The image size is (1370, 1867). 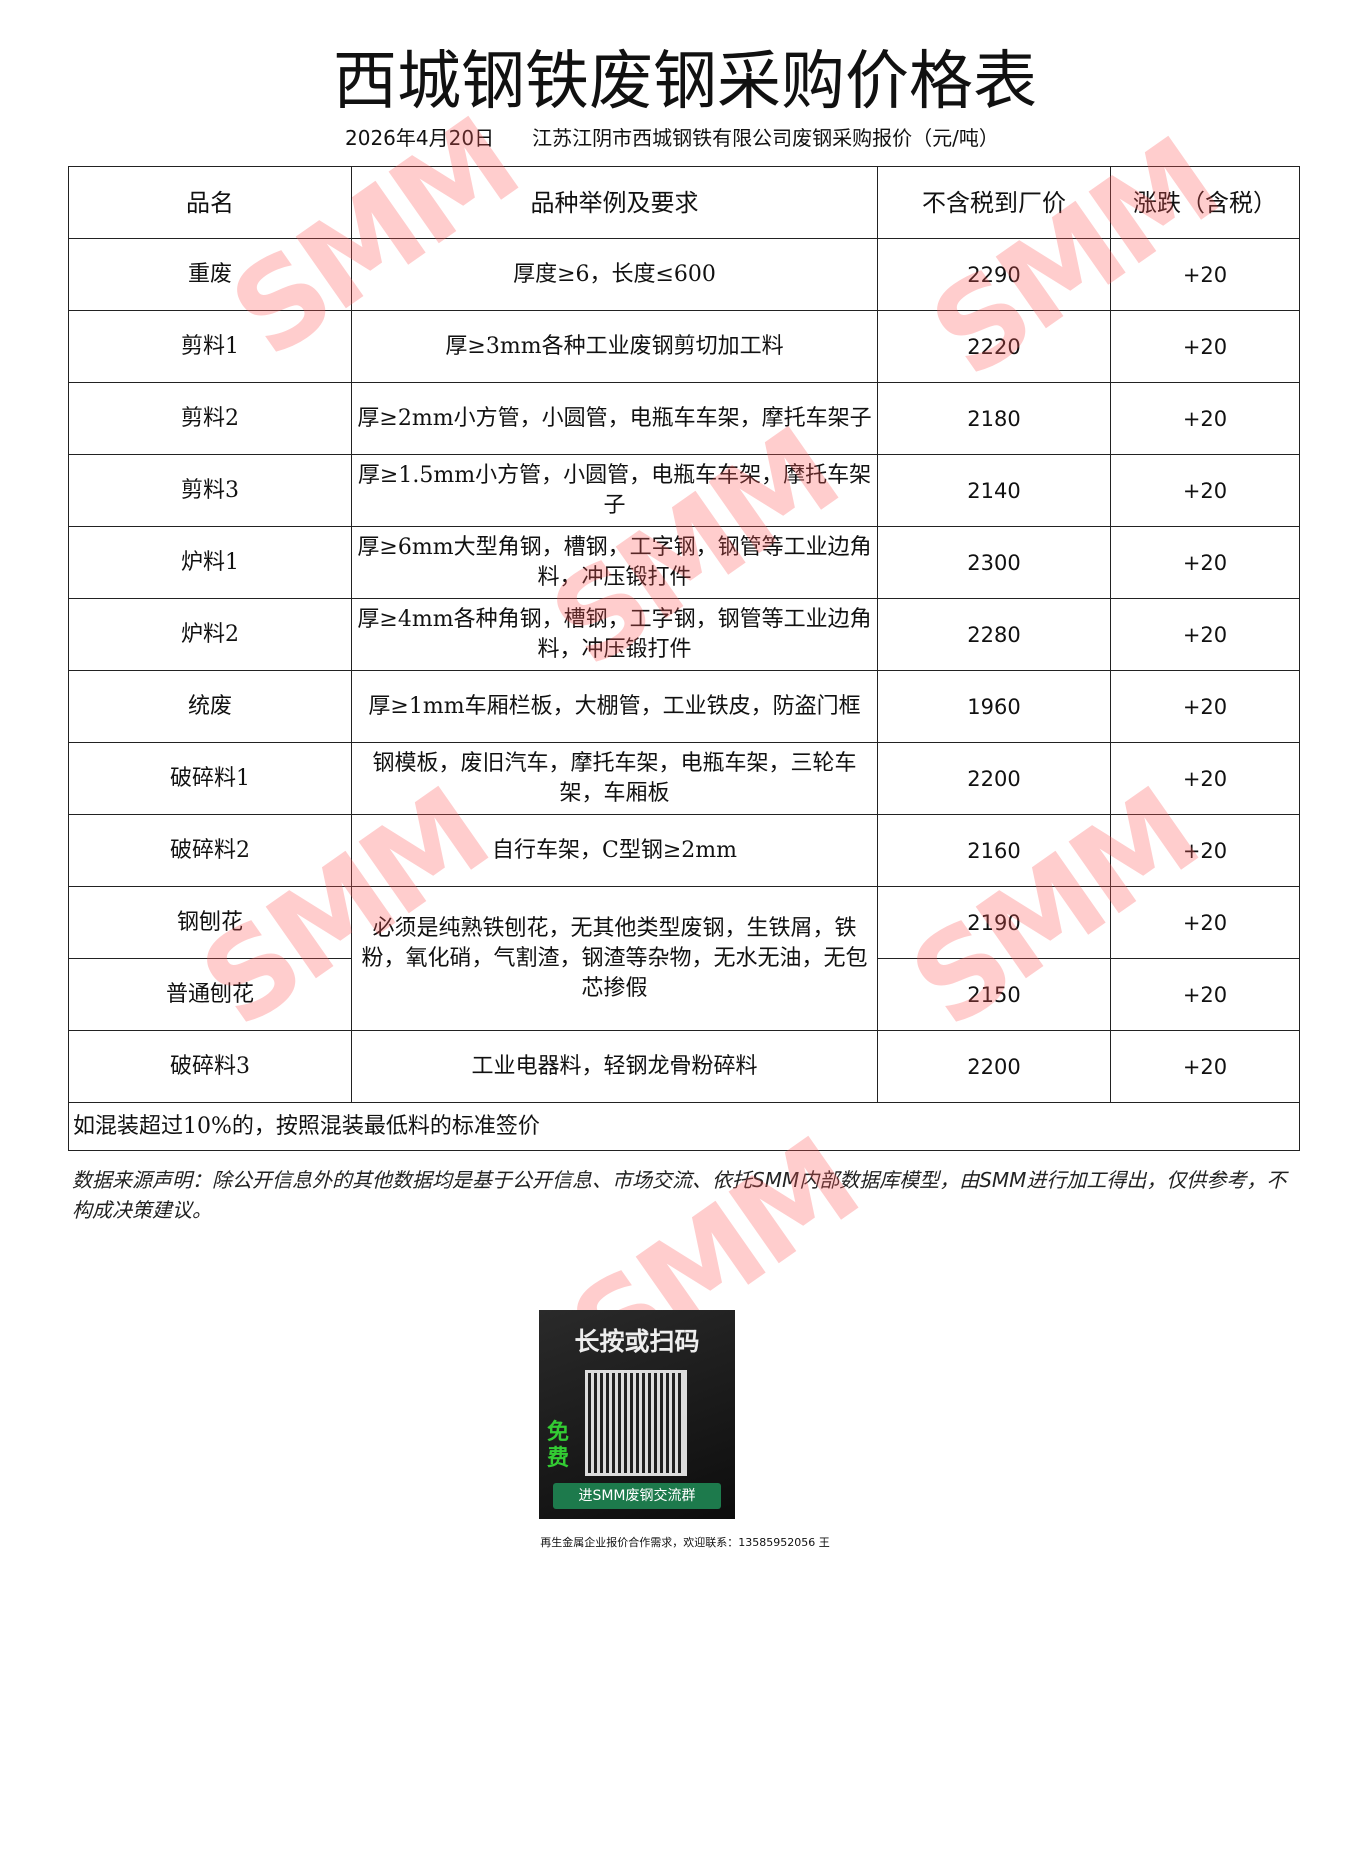 What do you see at coordinates (210, 706) in the screenshot?
I see `cell-name: 统废` at bounding box center [210, 706].